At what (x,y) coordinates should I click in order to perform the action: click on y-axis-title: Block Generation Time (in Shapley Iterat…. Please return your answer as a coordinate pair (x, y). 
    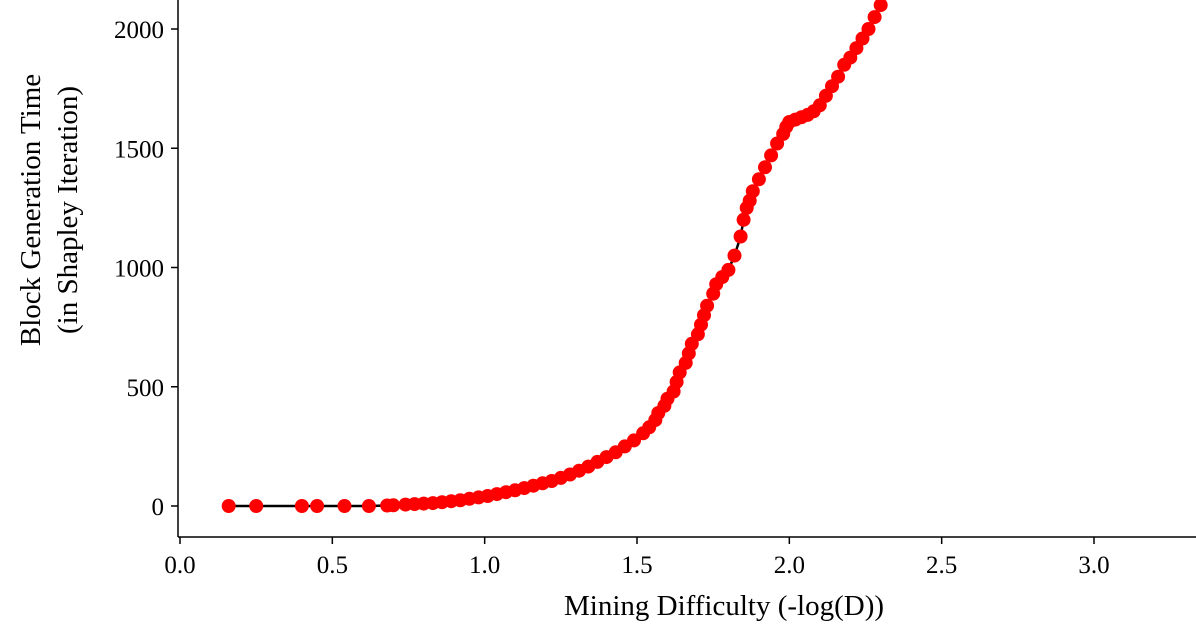
    Looking at the image, I should click on (49, 210).